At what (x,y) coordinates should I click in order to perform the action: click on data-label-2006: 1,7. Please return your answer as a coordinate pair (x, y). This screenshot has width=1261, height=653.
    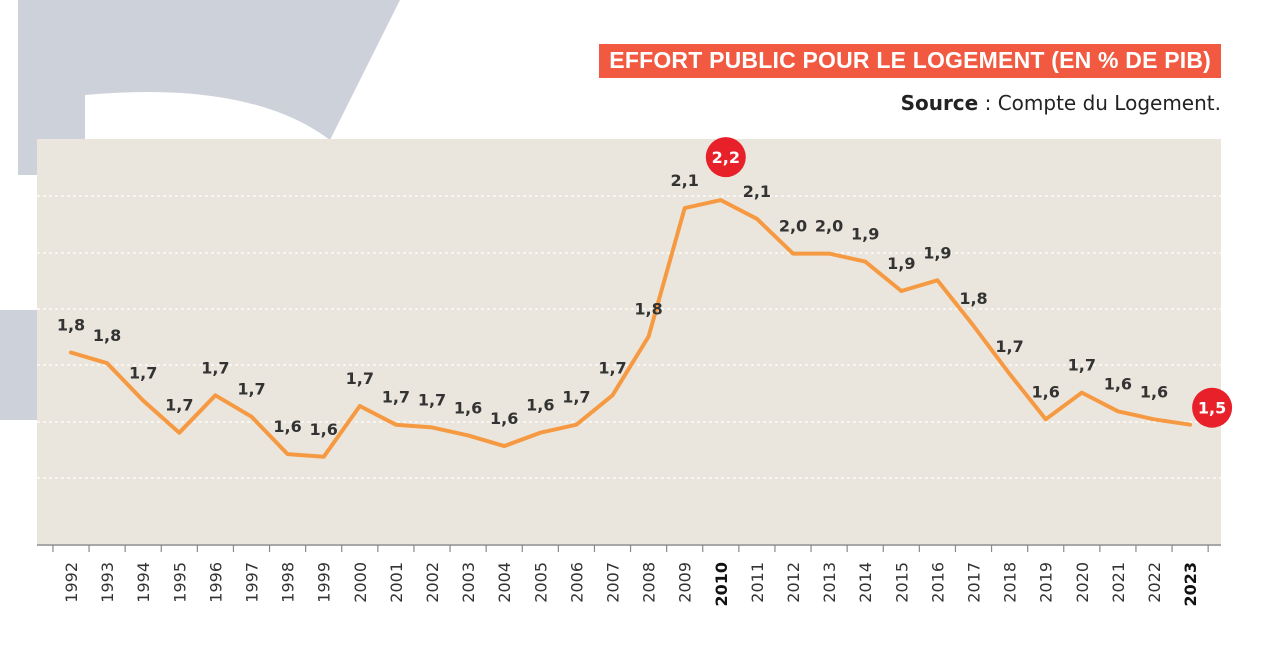
    Looking at the image, I should click on (576, 397).